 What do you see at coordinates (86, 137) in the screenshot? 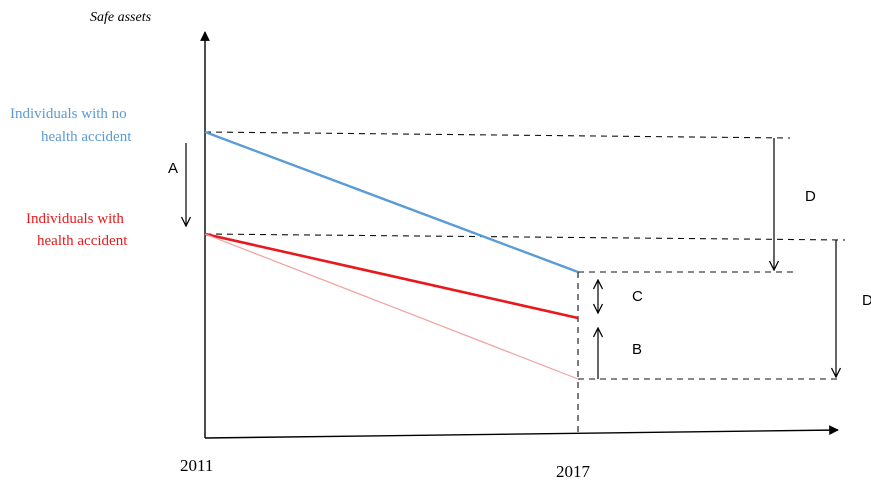
I see `no-accident-label-line2: health accident` at bounding box center [86, 137].